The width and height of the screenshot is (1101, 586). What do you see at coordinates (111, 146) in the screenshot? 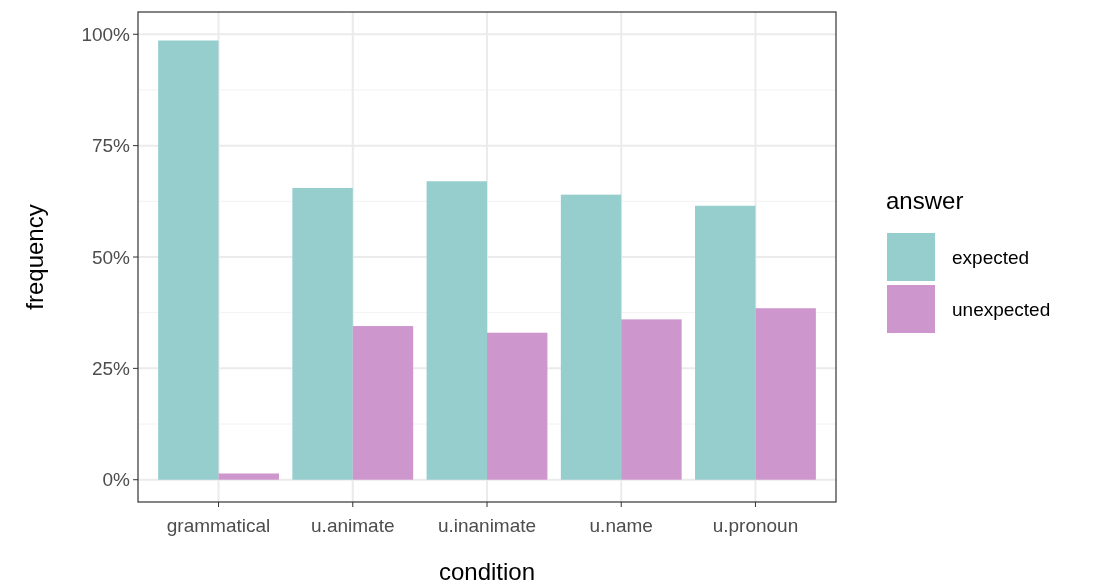
I see `y-tick-label: 75%` at bounding box center [111, 146].